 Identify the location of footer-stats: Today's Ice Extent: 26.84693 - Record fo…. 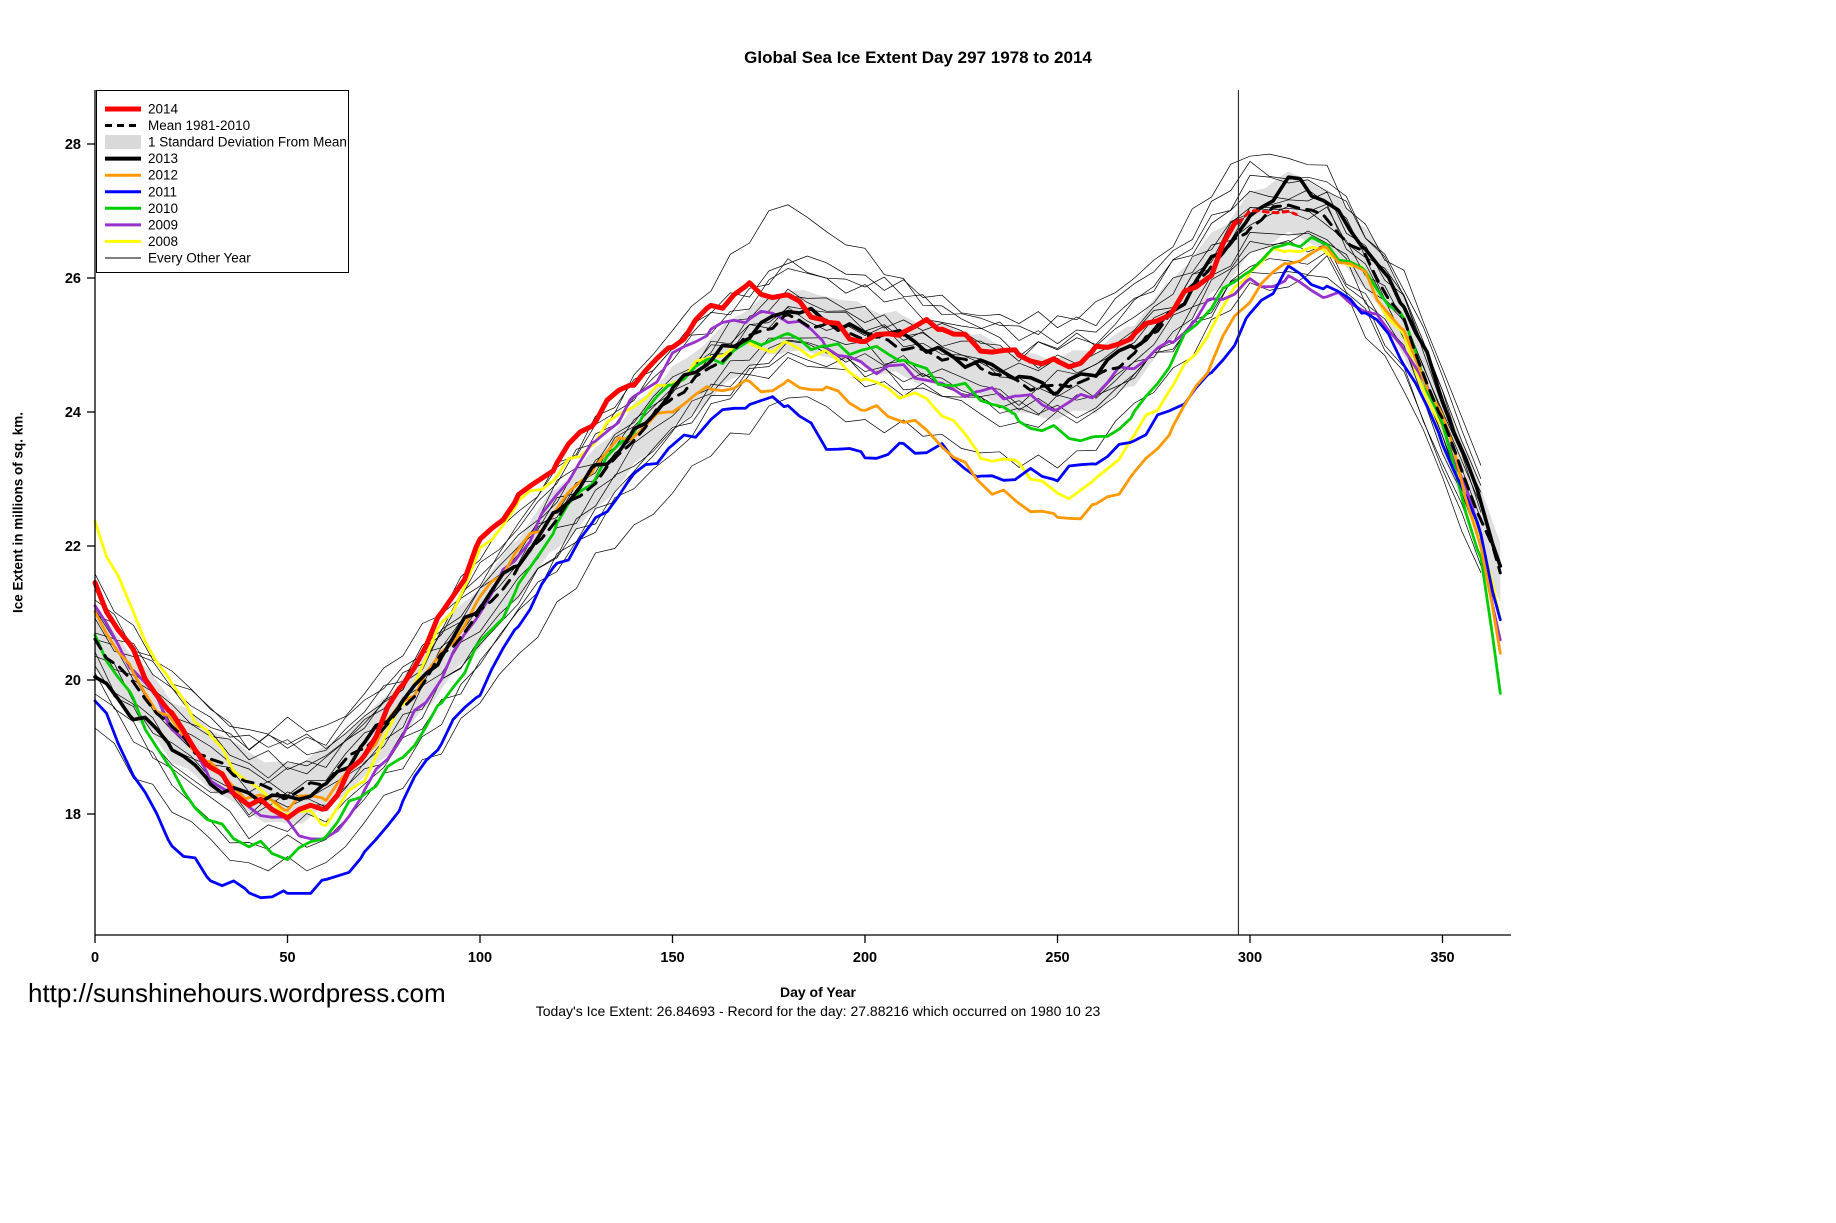
(818, 1011).